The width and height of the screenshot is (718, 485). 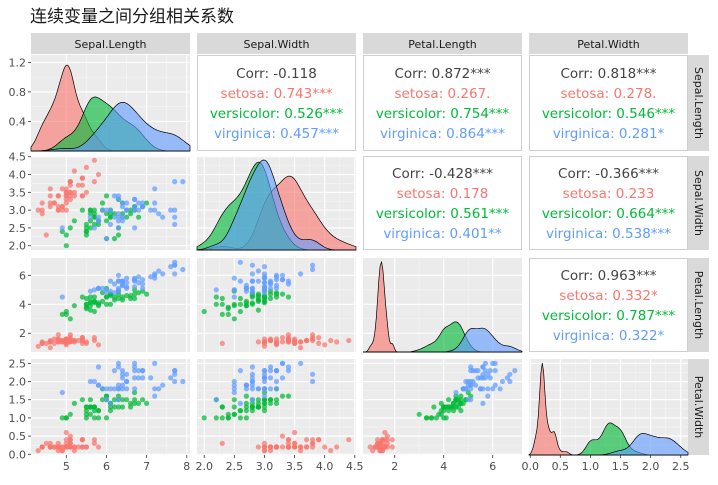 I want to click on x-tick-label: 5, so click(x=66, y=466).